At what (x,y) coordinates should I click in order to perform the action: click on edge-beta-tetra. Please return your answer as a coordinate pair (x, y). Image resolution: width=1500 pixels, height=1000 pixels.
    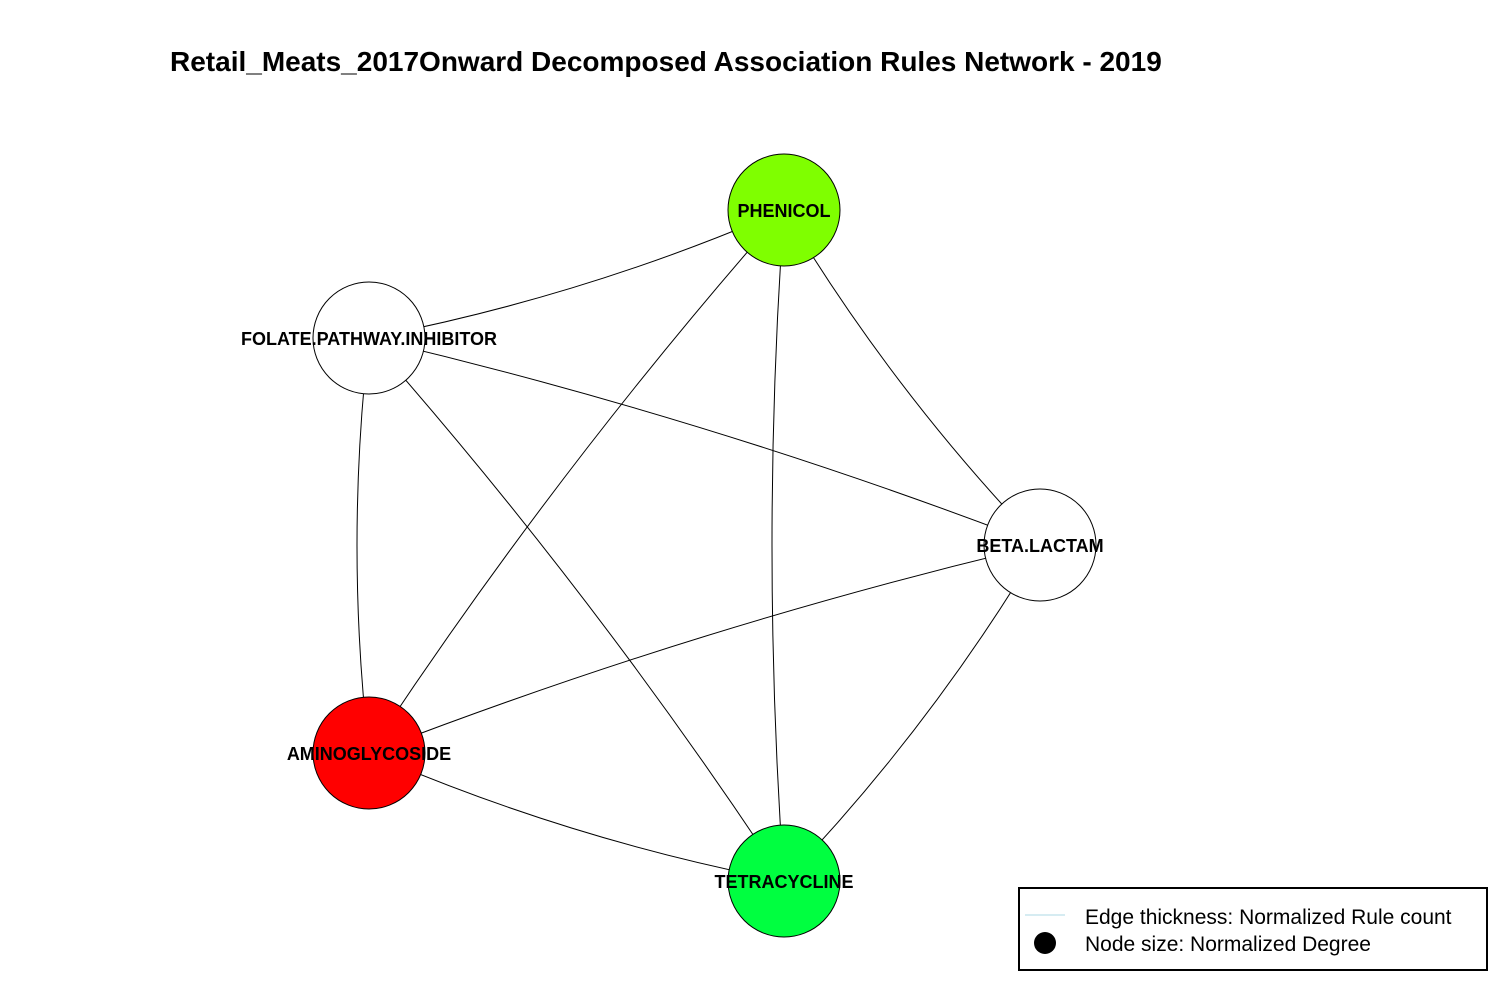
    Looking at the image, I should click on (912, 713).